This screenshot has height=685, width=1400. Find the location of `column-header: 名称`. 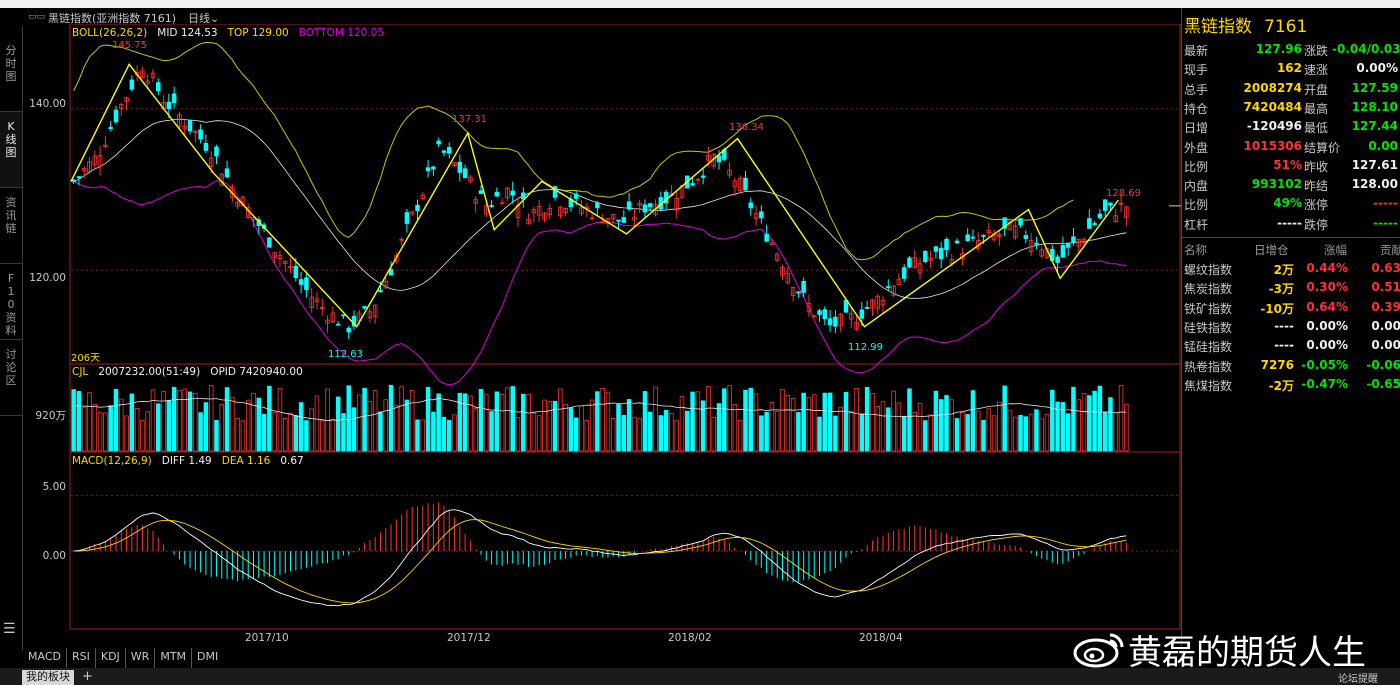

column-header: 名称 is located at coordinates (1195, 250).